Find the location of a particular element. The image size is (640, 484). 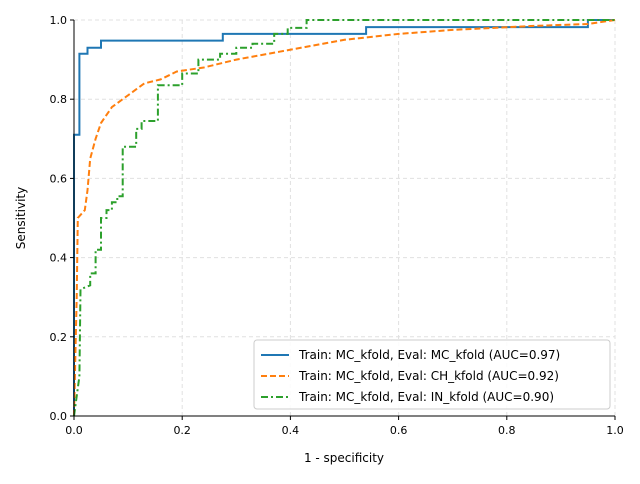

y-tick-label: 0.8 is located at coordinates (59, 99).